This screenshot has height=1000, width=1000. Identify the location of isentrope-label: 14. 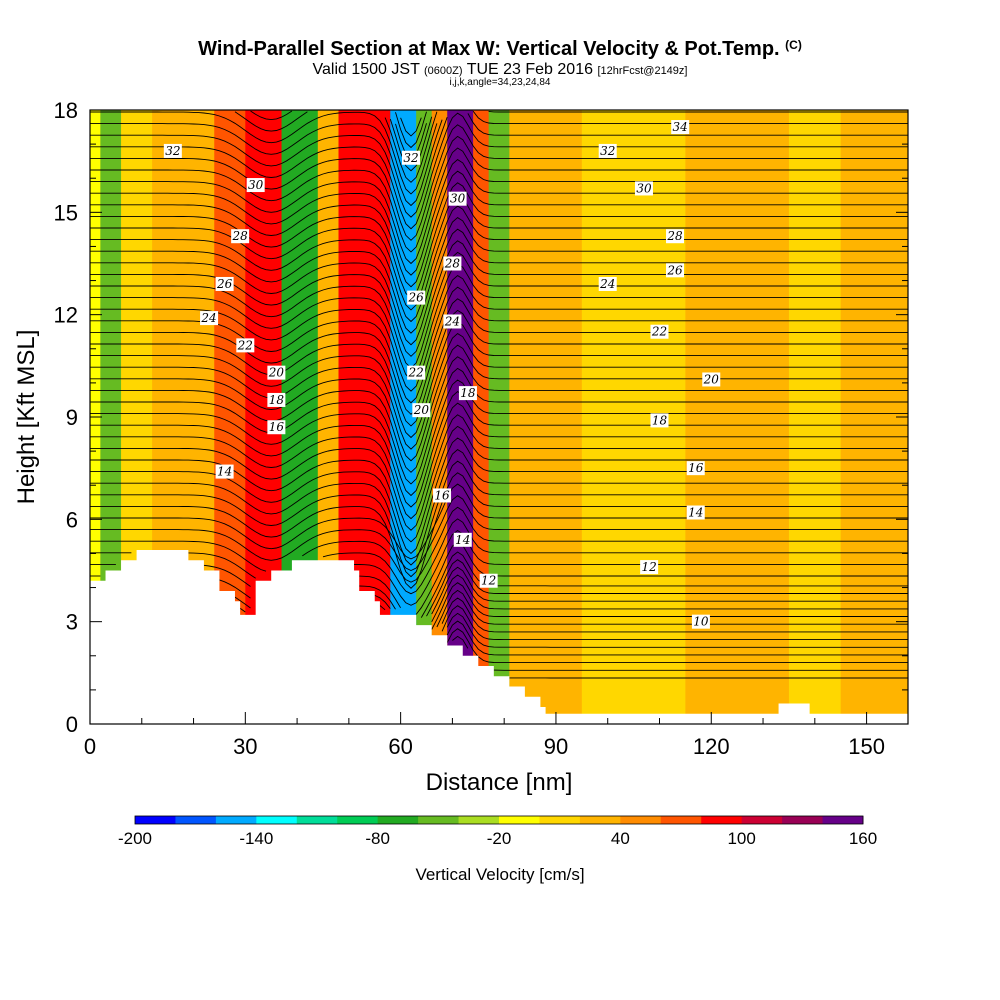
(224, 471).